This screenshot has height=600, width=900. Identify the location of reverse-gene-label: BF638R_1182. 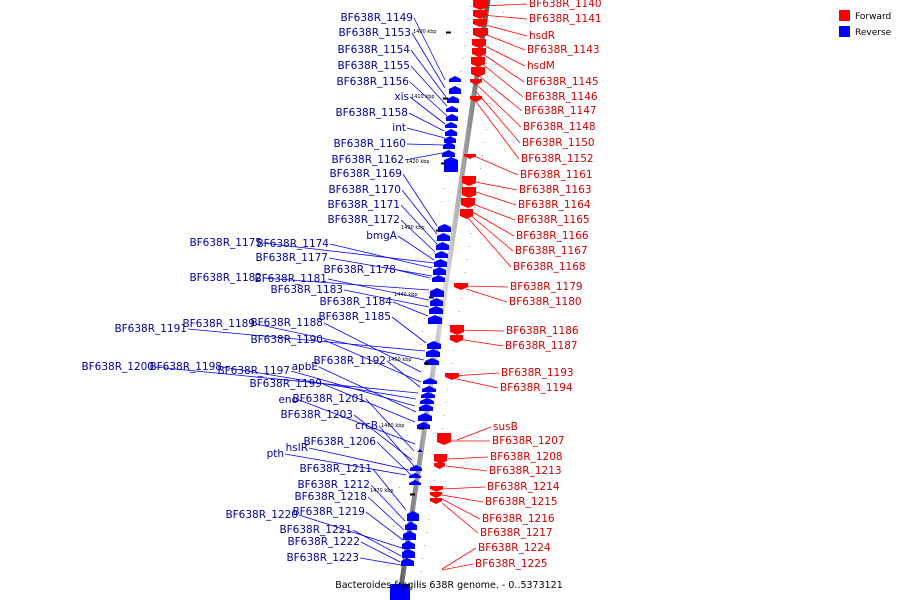
(225, 278).